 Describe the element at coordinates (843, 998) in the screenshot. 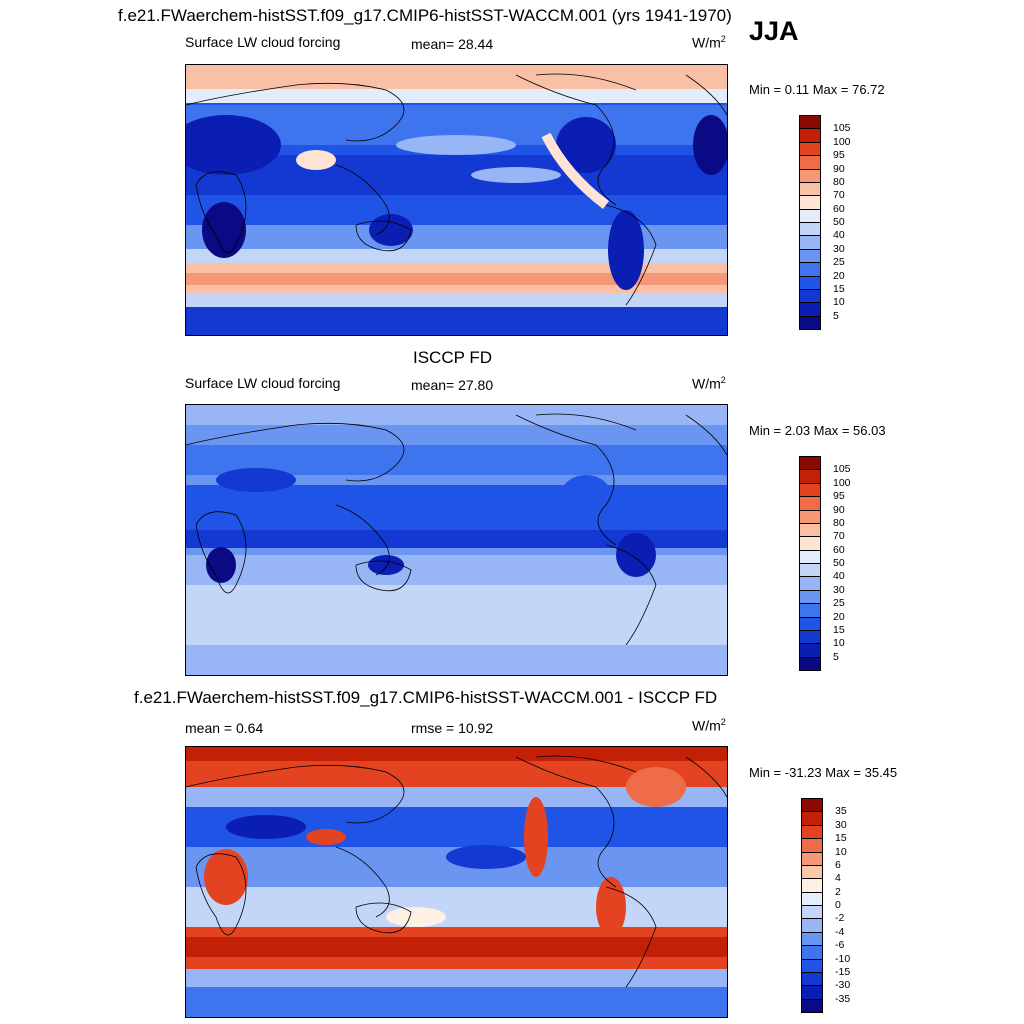

I see `colorbar-label: -35` at that location.